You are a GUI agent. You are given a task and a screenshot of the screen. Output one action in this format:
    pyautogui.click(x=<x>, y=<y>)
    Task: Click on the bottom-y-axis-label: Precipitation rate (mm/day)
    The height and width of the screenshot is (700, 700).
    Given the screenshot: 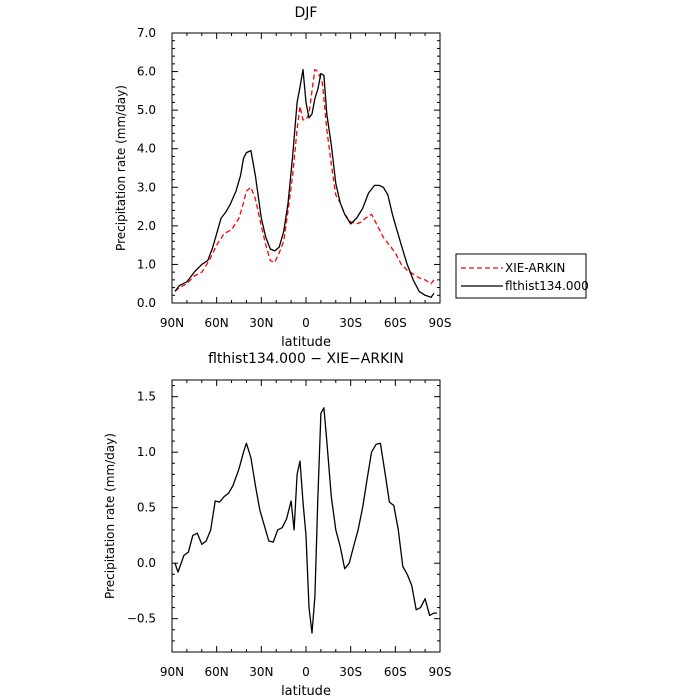 What is the action you would take?
    pyautogui.click(x=110, y=516)
    